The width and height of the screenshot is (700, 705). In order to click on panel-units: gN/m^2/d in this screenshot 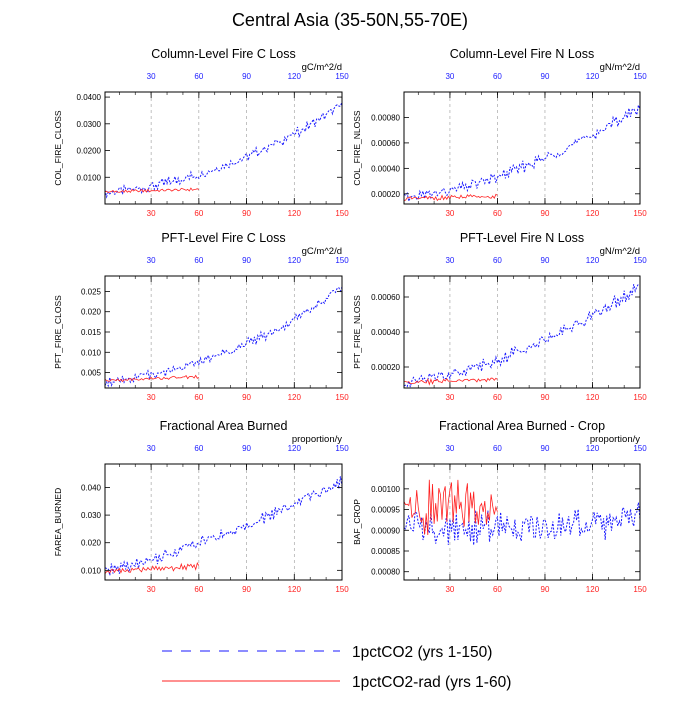, I will do `click(620, 67)`.